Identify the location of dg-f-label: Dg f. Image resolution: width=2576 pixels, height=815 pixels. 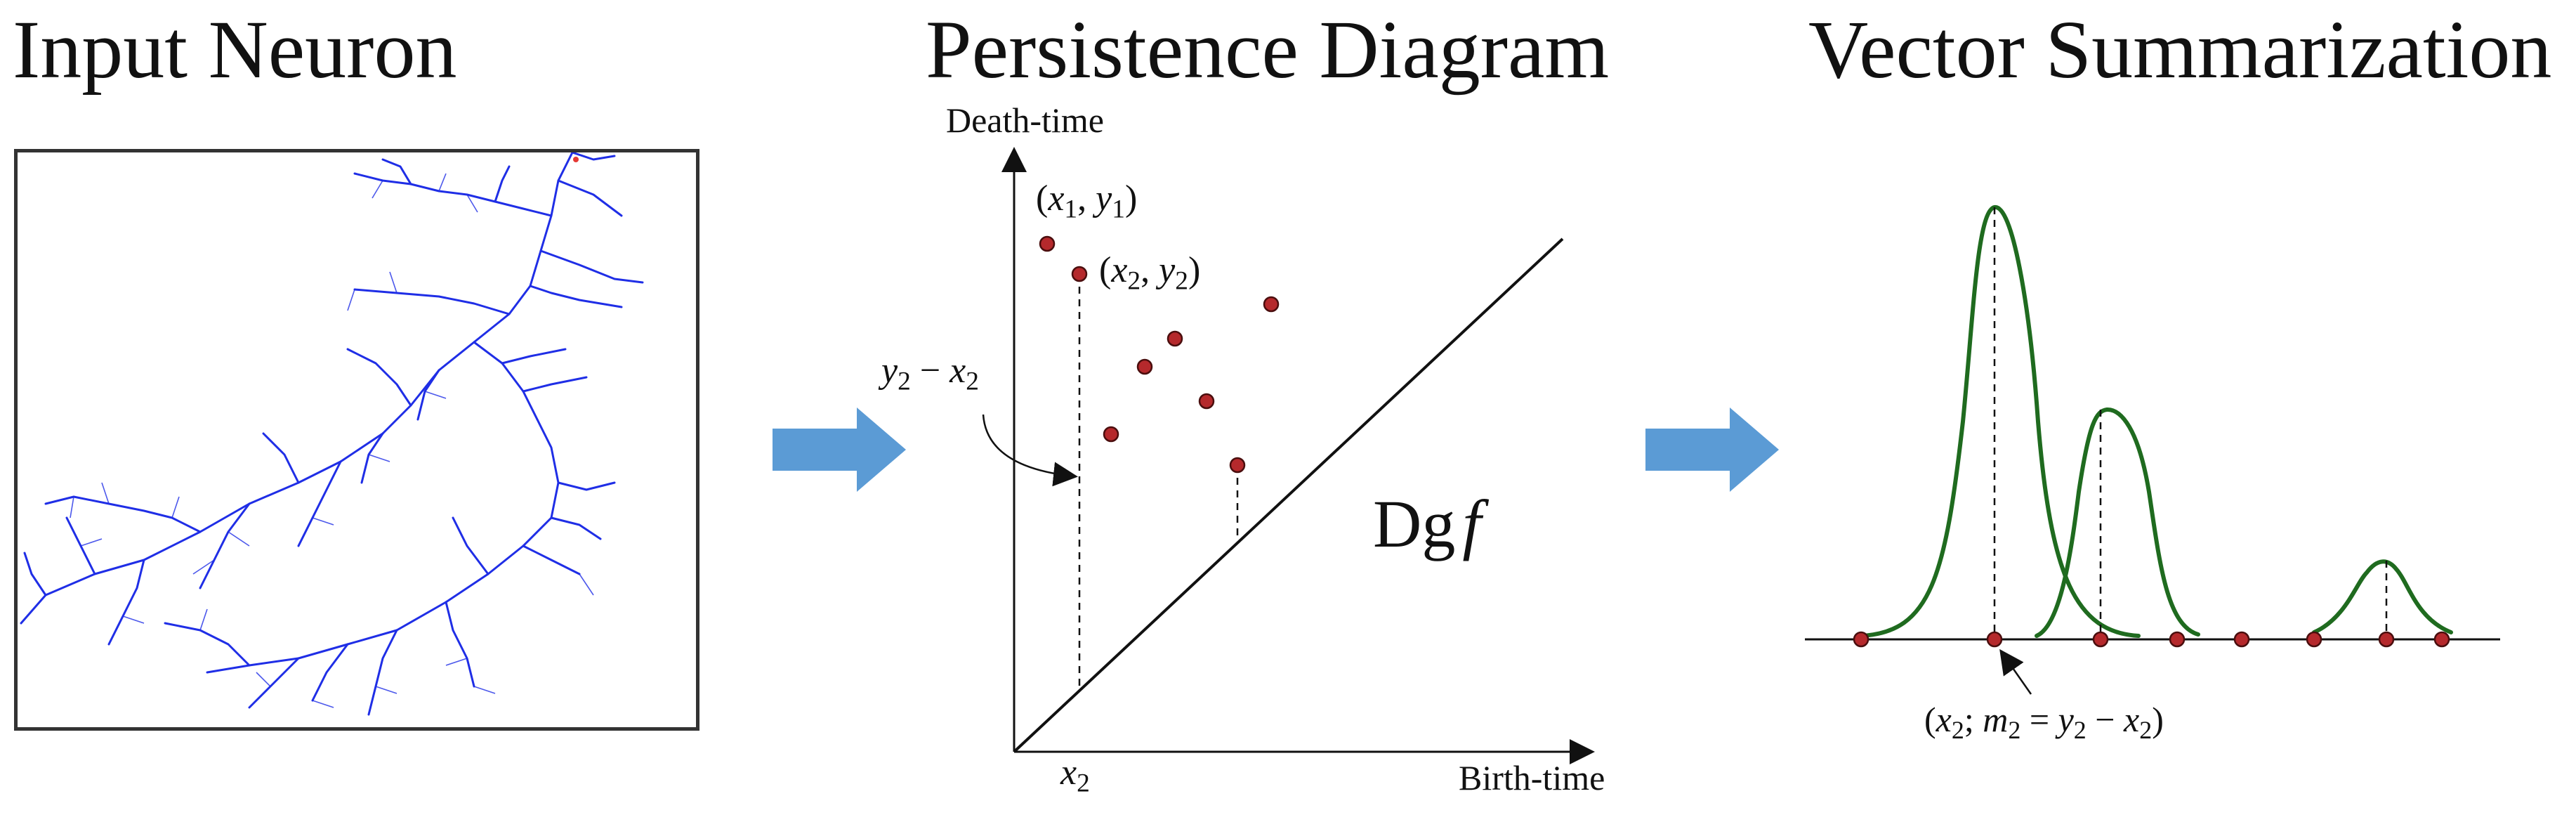
(1427, 523).